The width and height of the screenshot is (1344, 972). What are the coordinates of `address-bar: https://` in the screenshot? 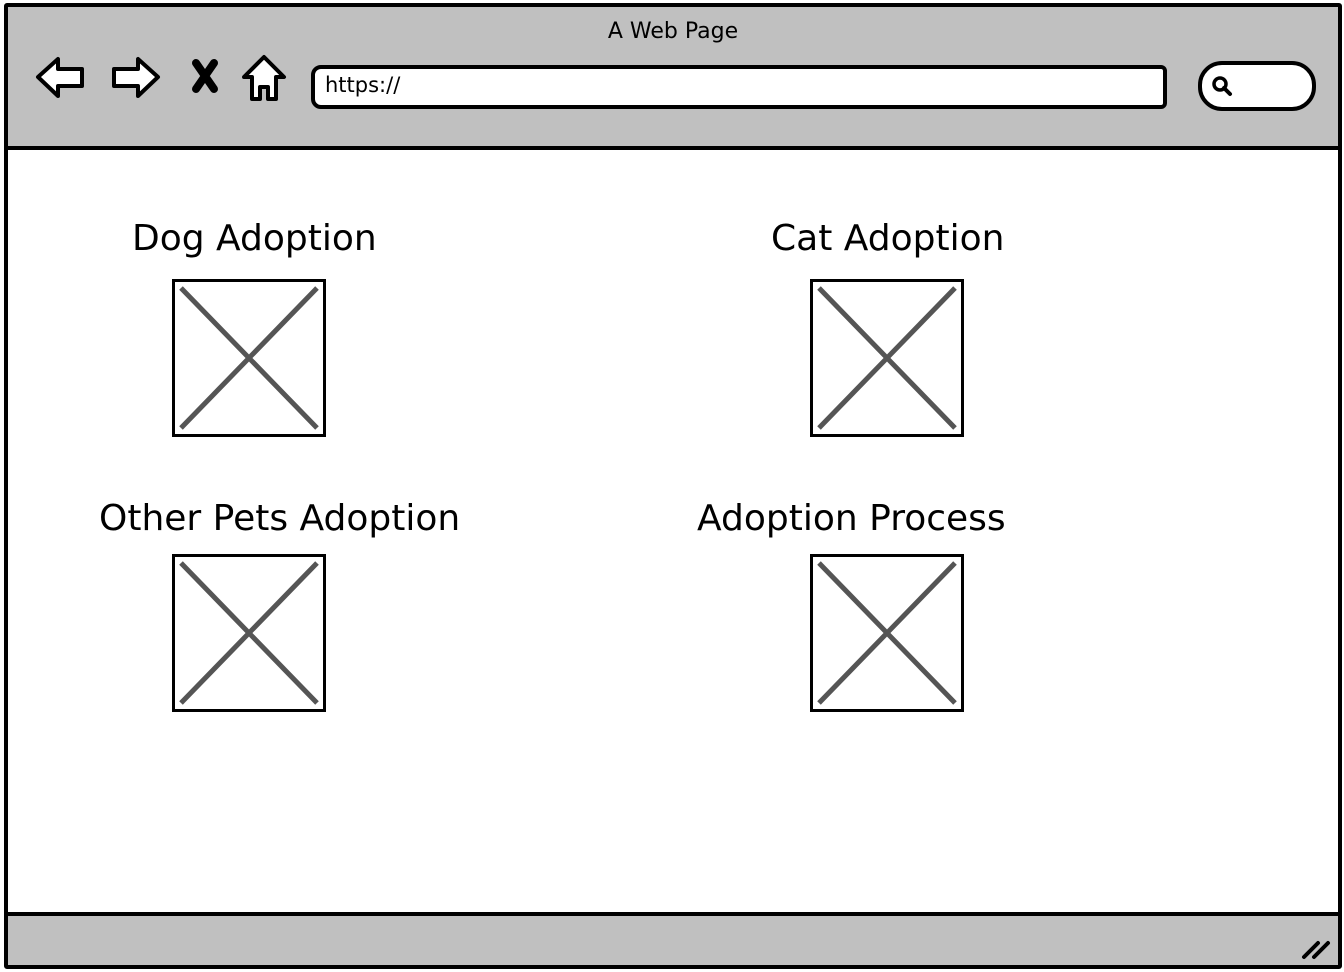 It's located at (739, 87).